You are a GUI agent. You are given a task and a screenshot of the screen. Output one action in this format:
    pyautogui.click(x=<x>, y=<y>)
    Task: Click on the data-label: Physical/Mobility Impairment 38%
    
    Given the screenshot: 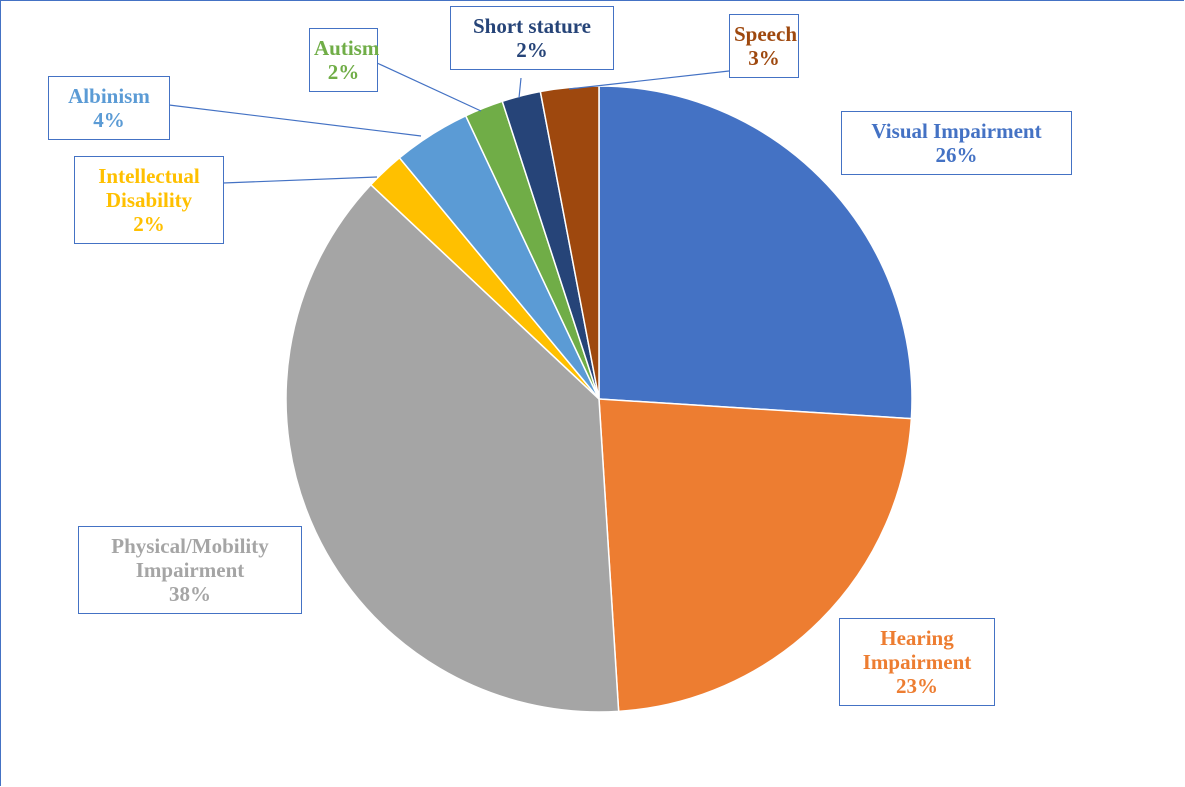 What is the action you would take?
    pyautogui.click(x=190, y=570)
    